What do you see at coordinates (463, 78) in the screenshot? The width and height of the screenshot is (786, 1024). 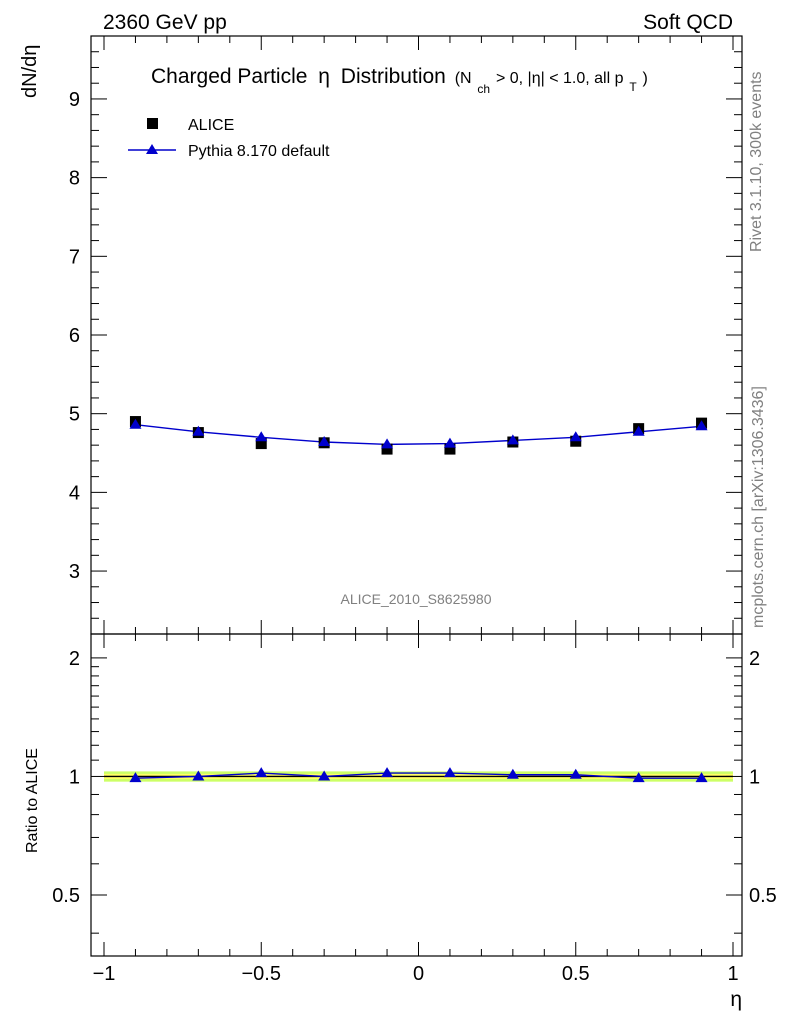 I see `title-cuts-pre: (N` at bounding box center [463, 78].